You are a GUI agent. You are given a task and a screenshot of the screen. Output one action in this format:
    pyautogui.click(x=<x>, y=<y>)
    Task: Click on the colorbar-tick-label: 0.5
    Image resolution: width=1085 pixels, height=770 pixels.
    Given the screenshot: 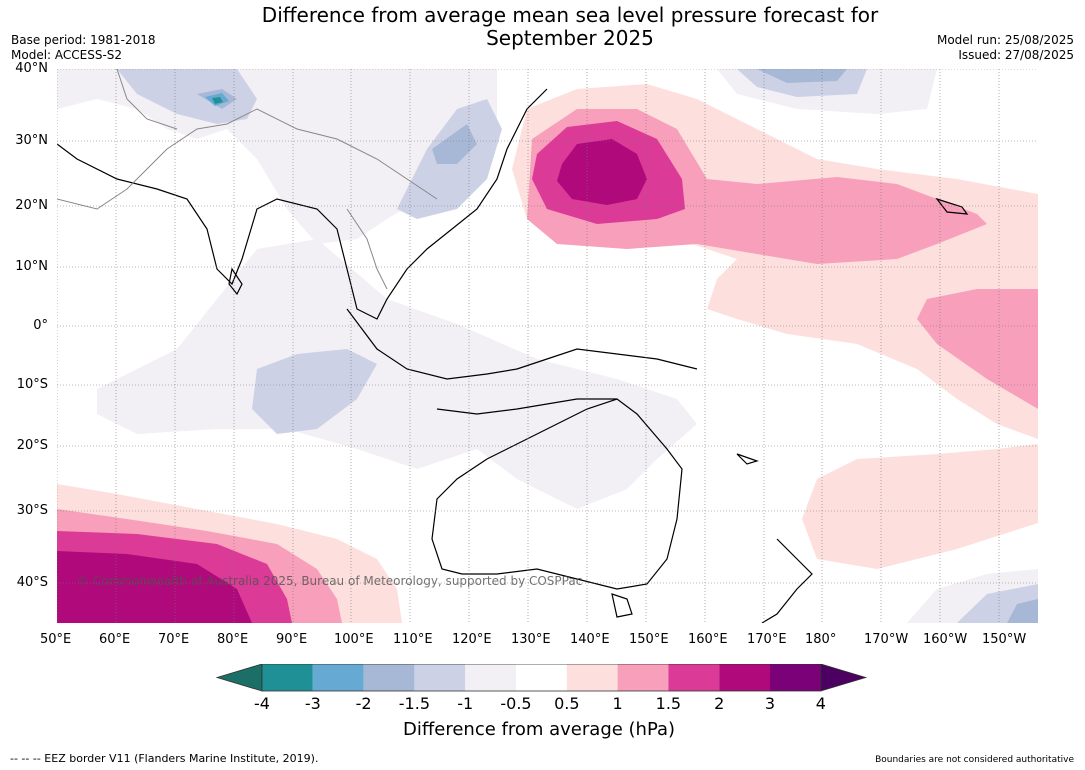 What is the action you would take?
    pyautogui.click(x=567, y=703)
    